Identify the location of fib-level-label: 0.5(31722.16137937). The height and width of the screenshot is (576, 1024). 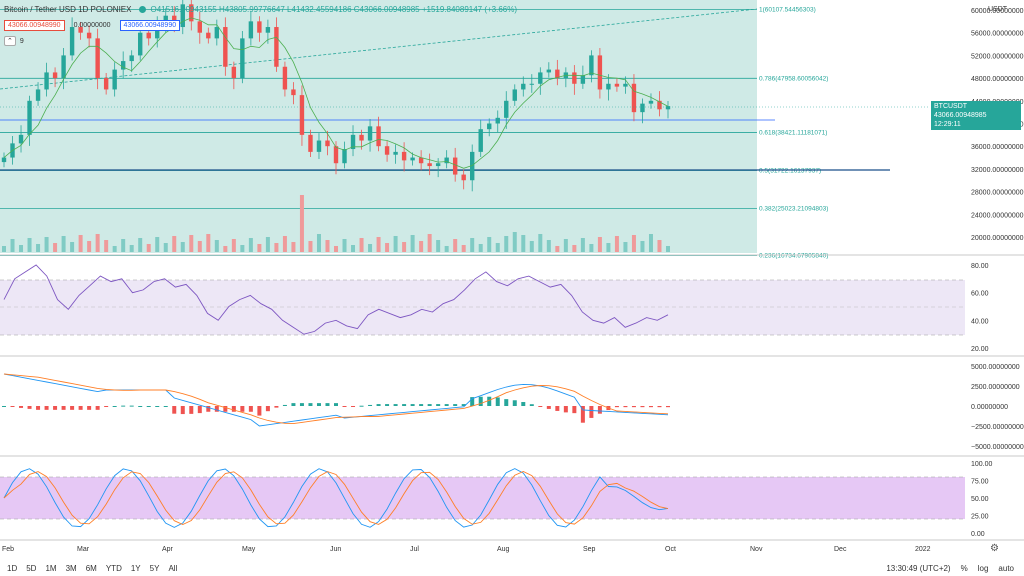
(790, 170).